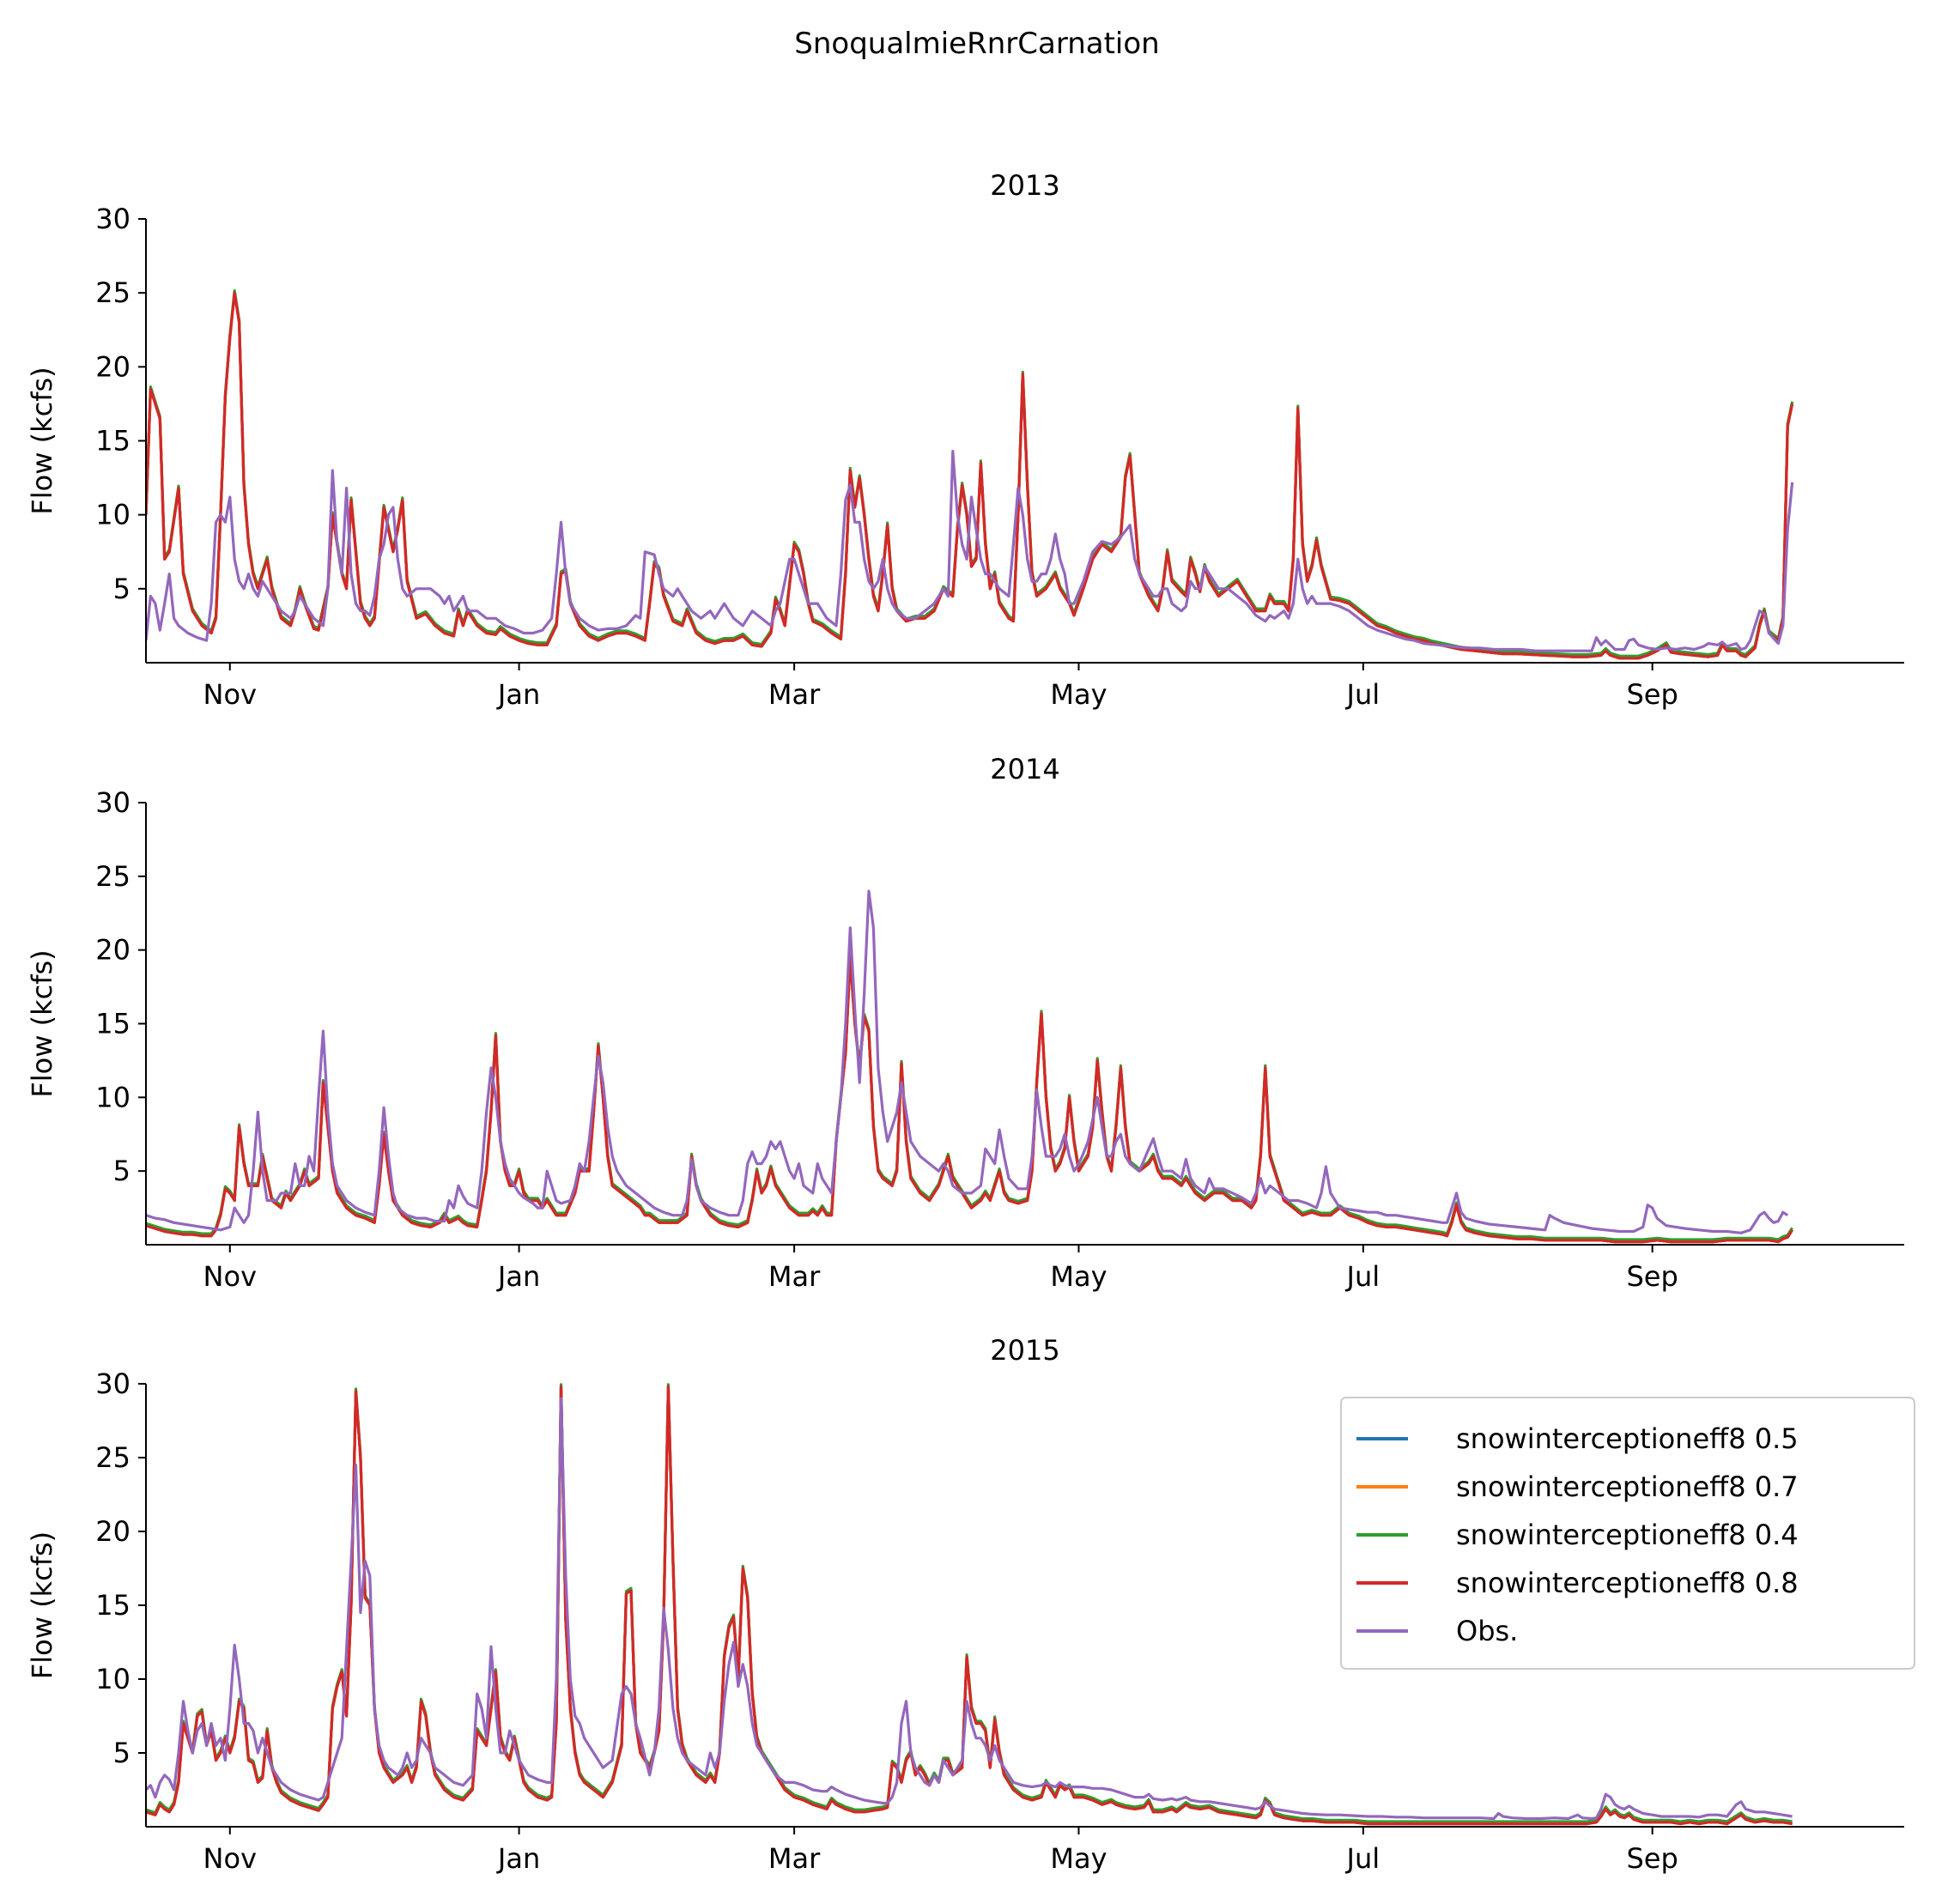  I want to click on panel-title: 2015, so click(1024, 1350).